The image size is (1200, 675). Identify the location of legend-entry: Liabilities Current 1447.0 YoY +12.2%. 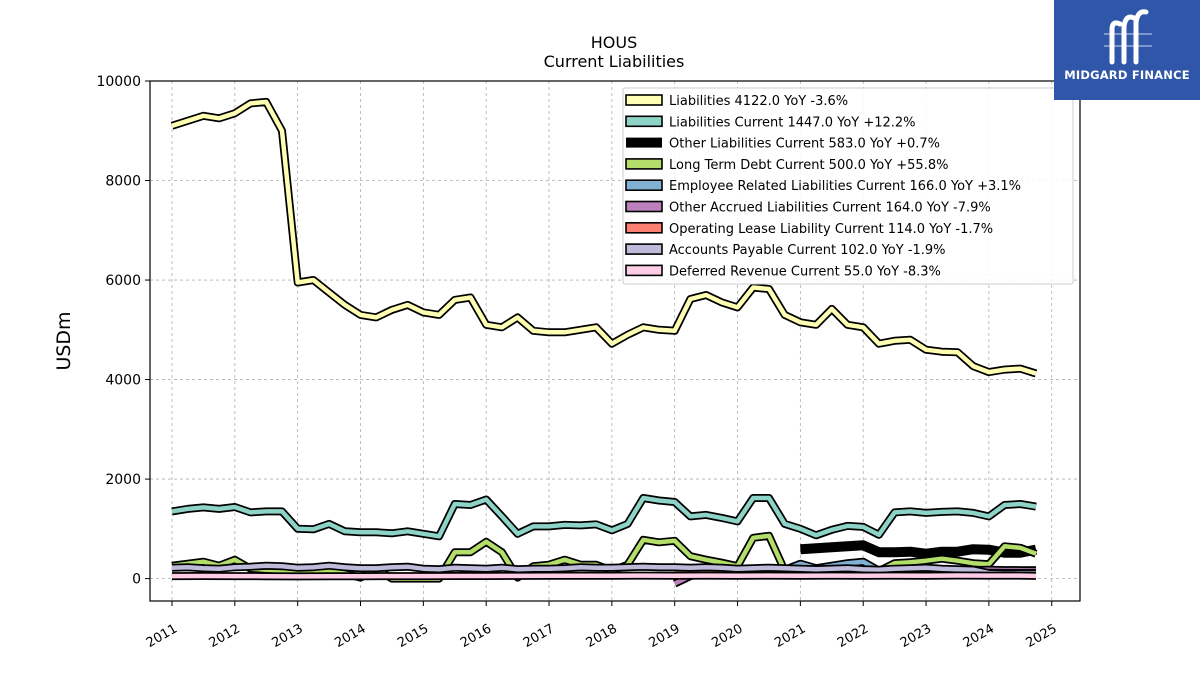
(792, 122).